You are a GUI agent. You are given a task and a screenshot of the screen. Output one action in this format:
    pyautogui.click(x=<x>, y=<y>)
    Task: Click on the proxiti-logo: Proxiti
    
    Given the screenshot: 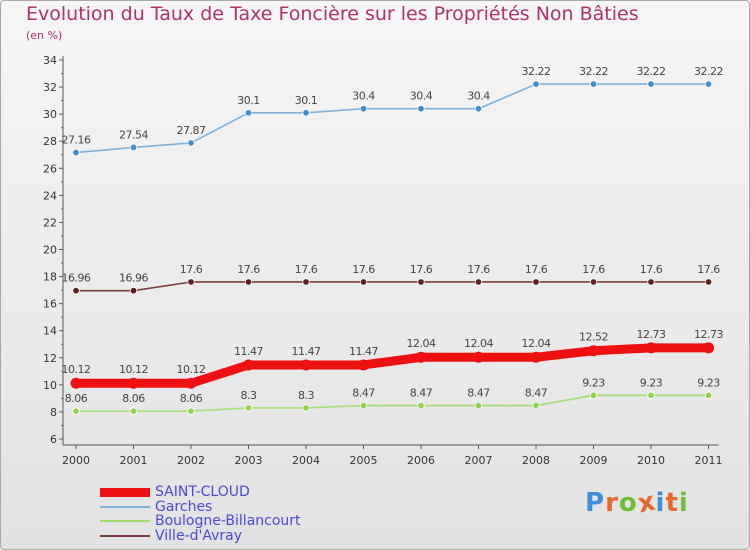 What is the action you would take?
    pyautogui.click(x=637, y=502)
    